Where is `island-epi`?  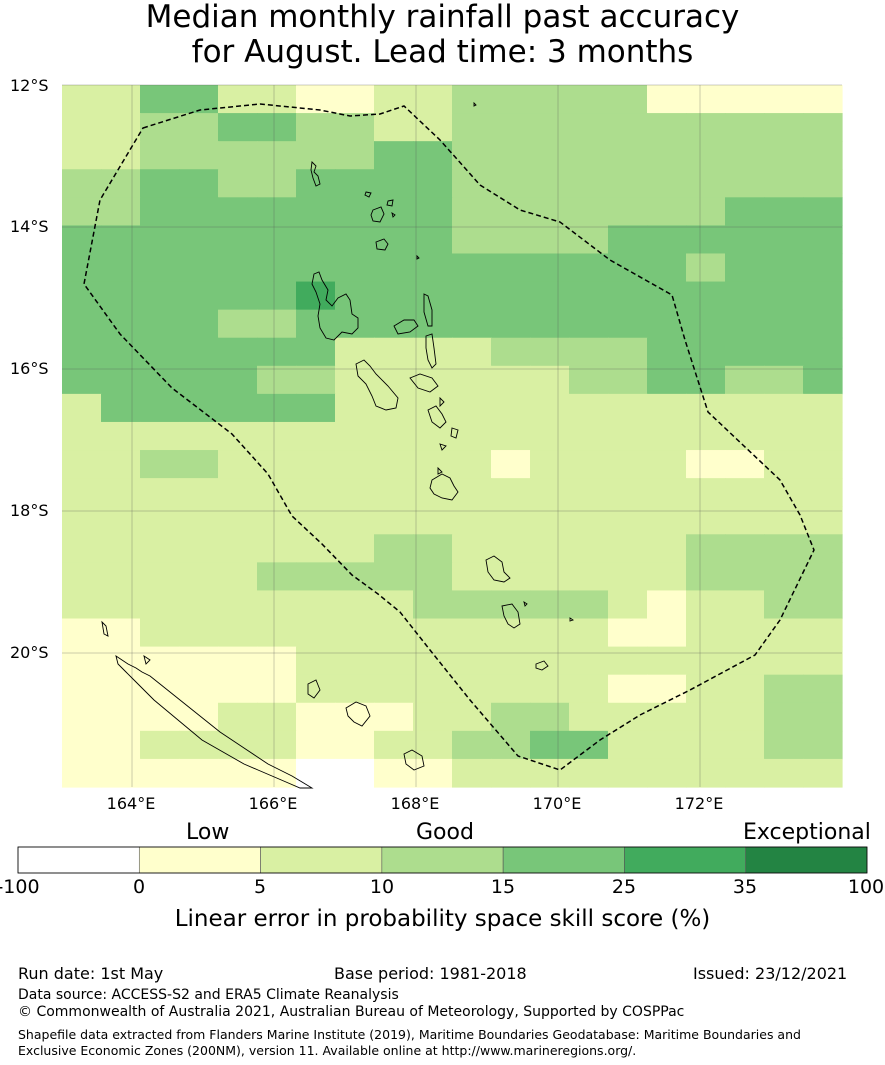 island-epi is located at coordinates (437, 417).